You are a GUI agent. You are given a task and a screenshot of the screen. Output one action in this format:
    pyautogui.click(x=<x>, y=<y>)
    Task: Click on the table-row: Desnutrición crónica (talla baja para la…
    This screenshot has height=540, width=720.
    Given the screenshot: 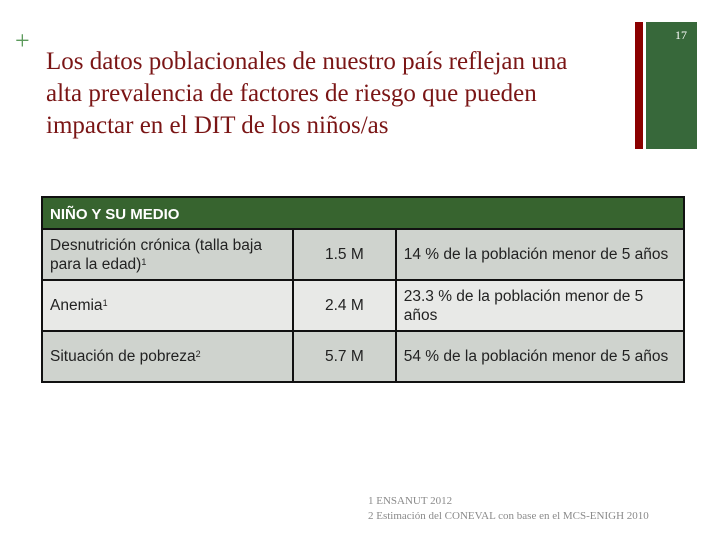 What is the action you would take?
    pyautogui.click(x=363, y=254)
    